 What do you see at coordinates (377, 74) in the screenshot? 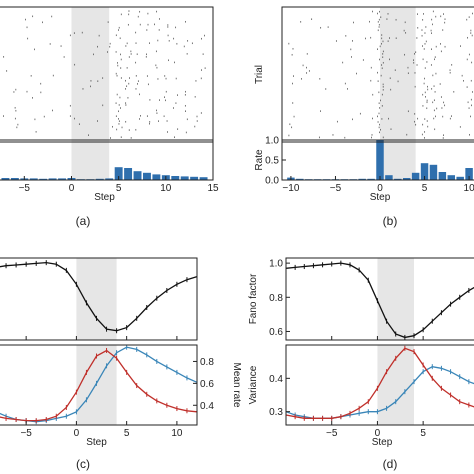
I see `b-raster-frame` at bounding box center [377, 74].